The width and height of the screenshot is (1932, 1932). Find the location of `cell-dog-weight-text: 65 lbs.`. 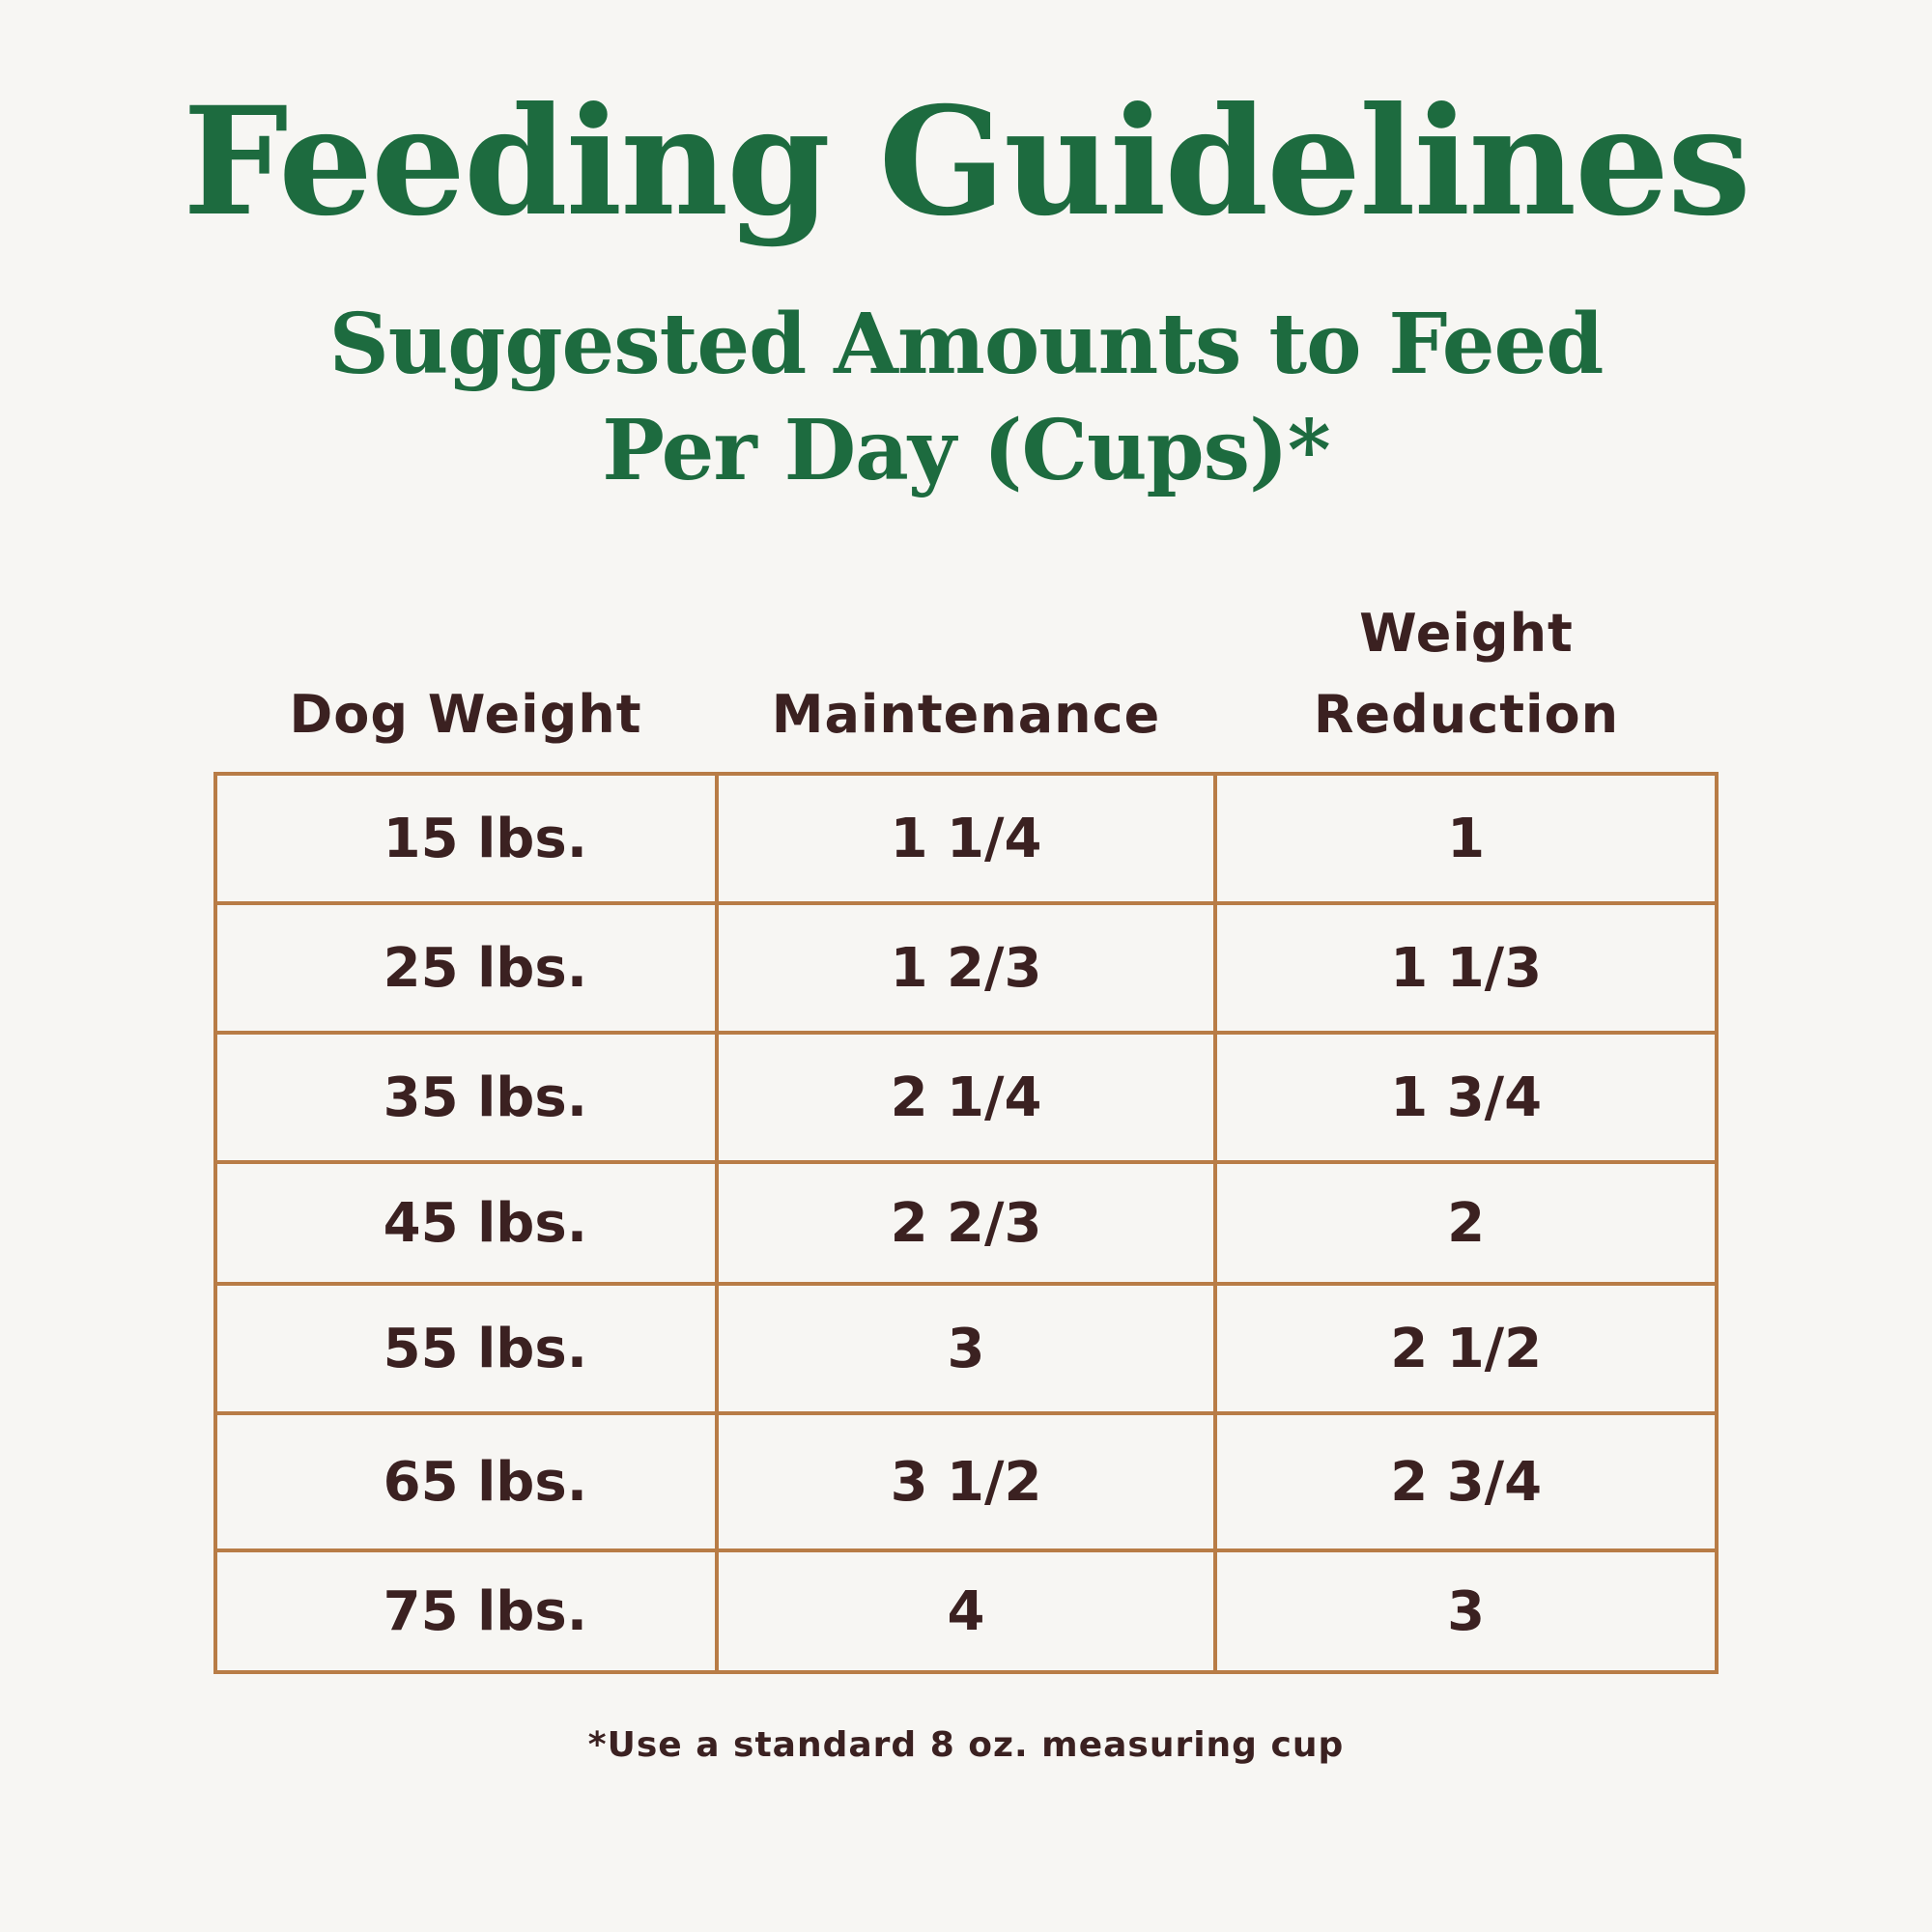

cell-dog-weight-text: 65 lbs. is located at coordinates (485, 1482).